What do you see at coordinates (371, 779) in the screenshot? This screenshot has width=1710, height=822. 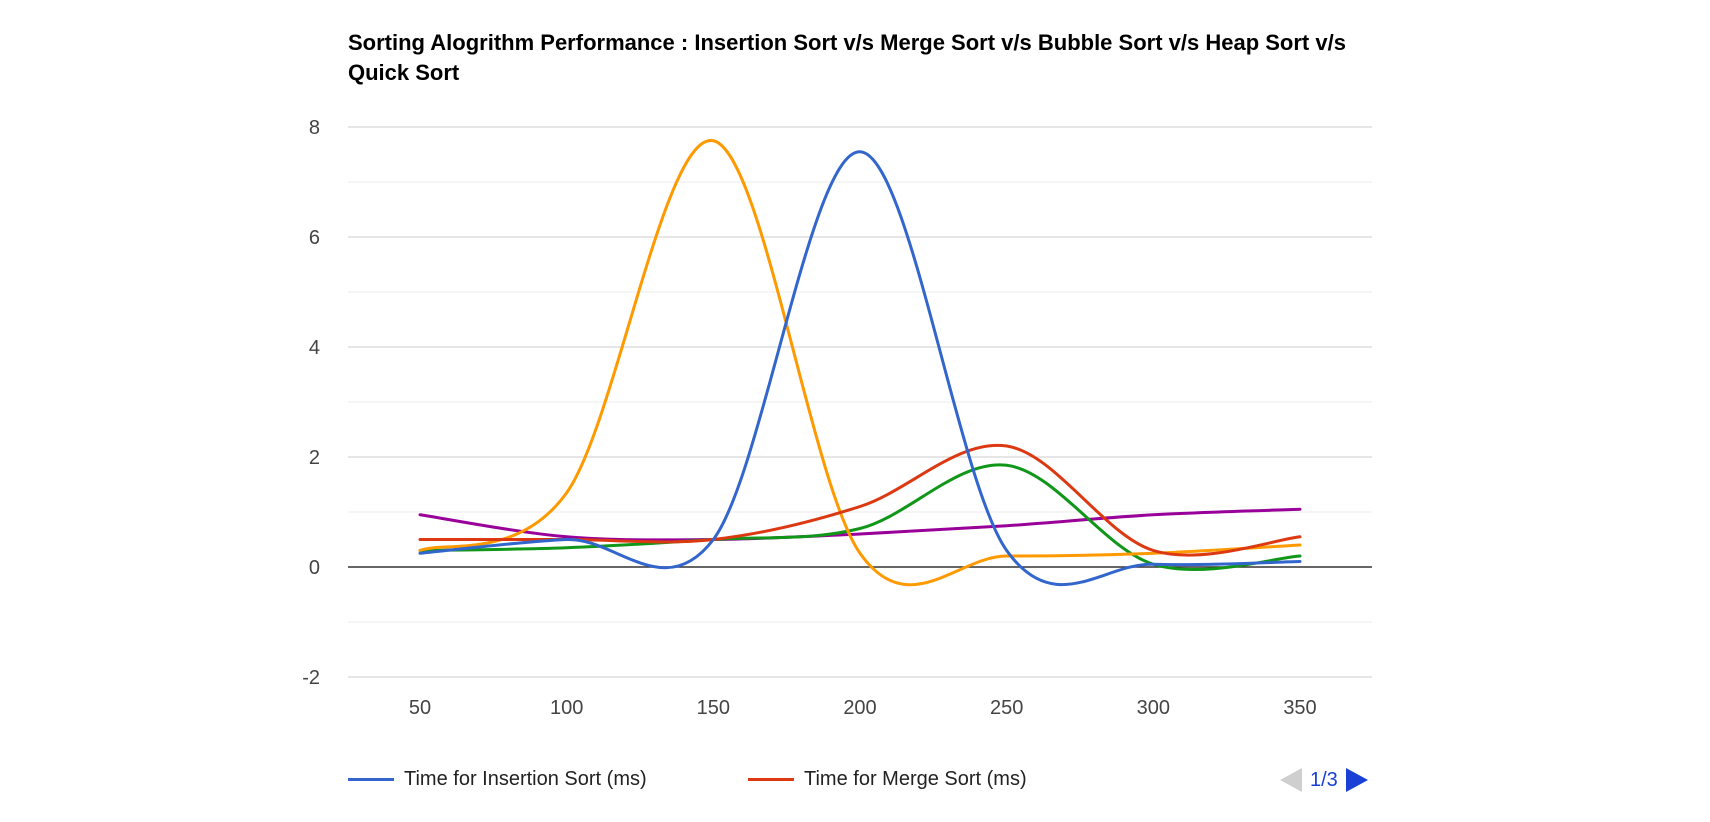 I see `legend-swatch-insertion-sort` at bounding box center [371, 779].